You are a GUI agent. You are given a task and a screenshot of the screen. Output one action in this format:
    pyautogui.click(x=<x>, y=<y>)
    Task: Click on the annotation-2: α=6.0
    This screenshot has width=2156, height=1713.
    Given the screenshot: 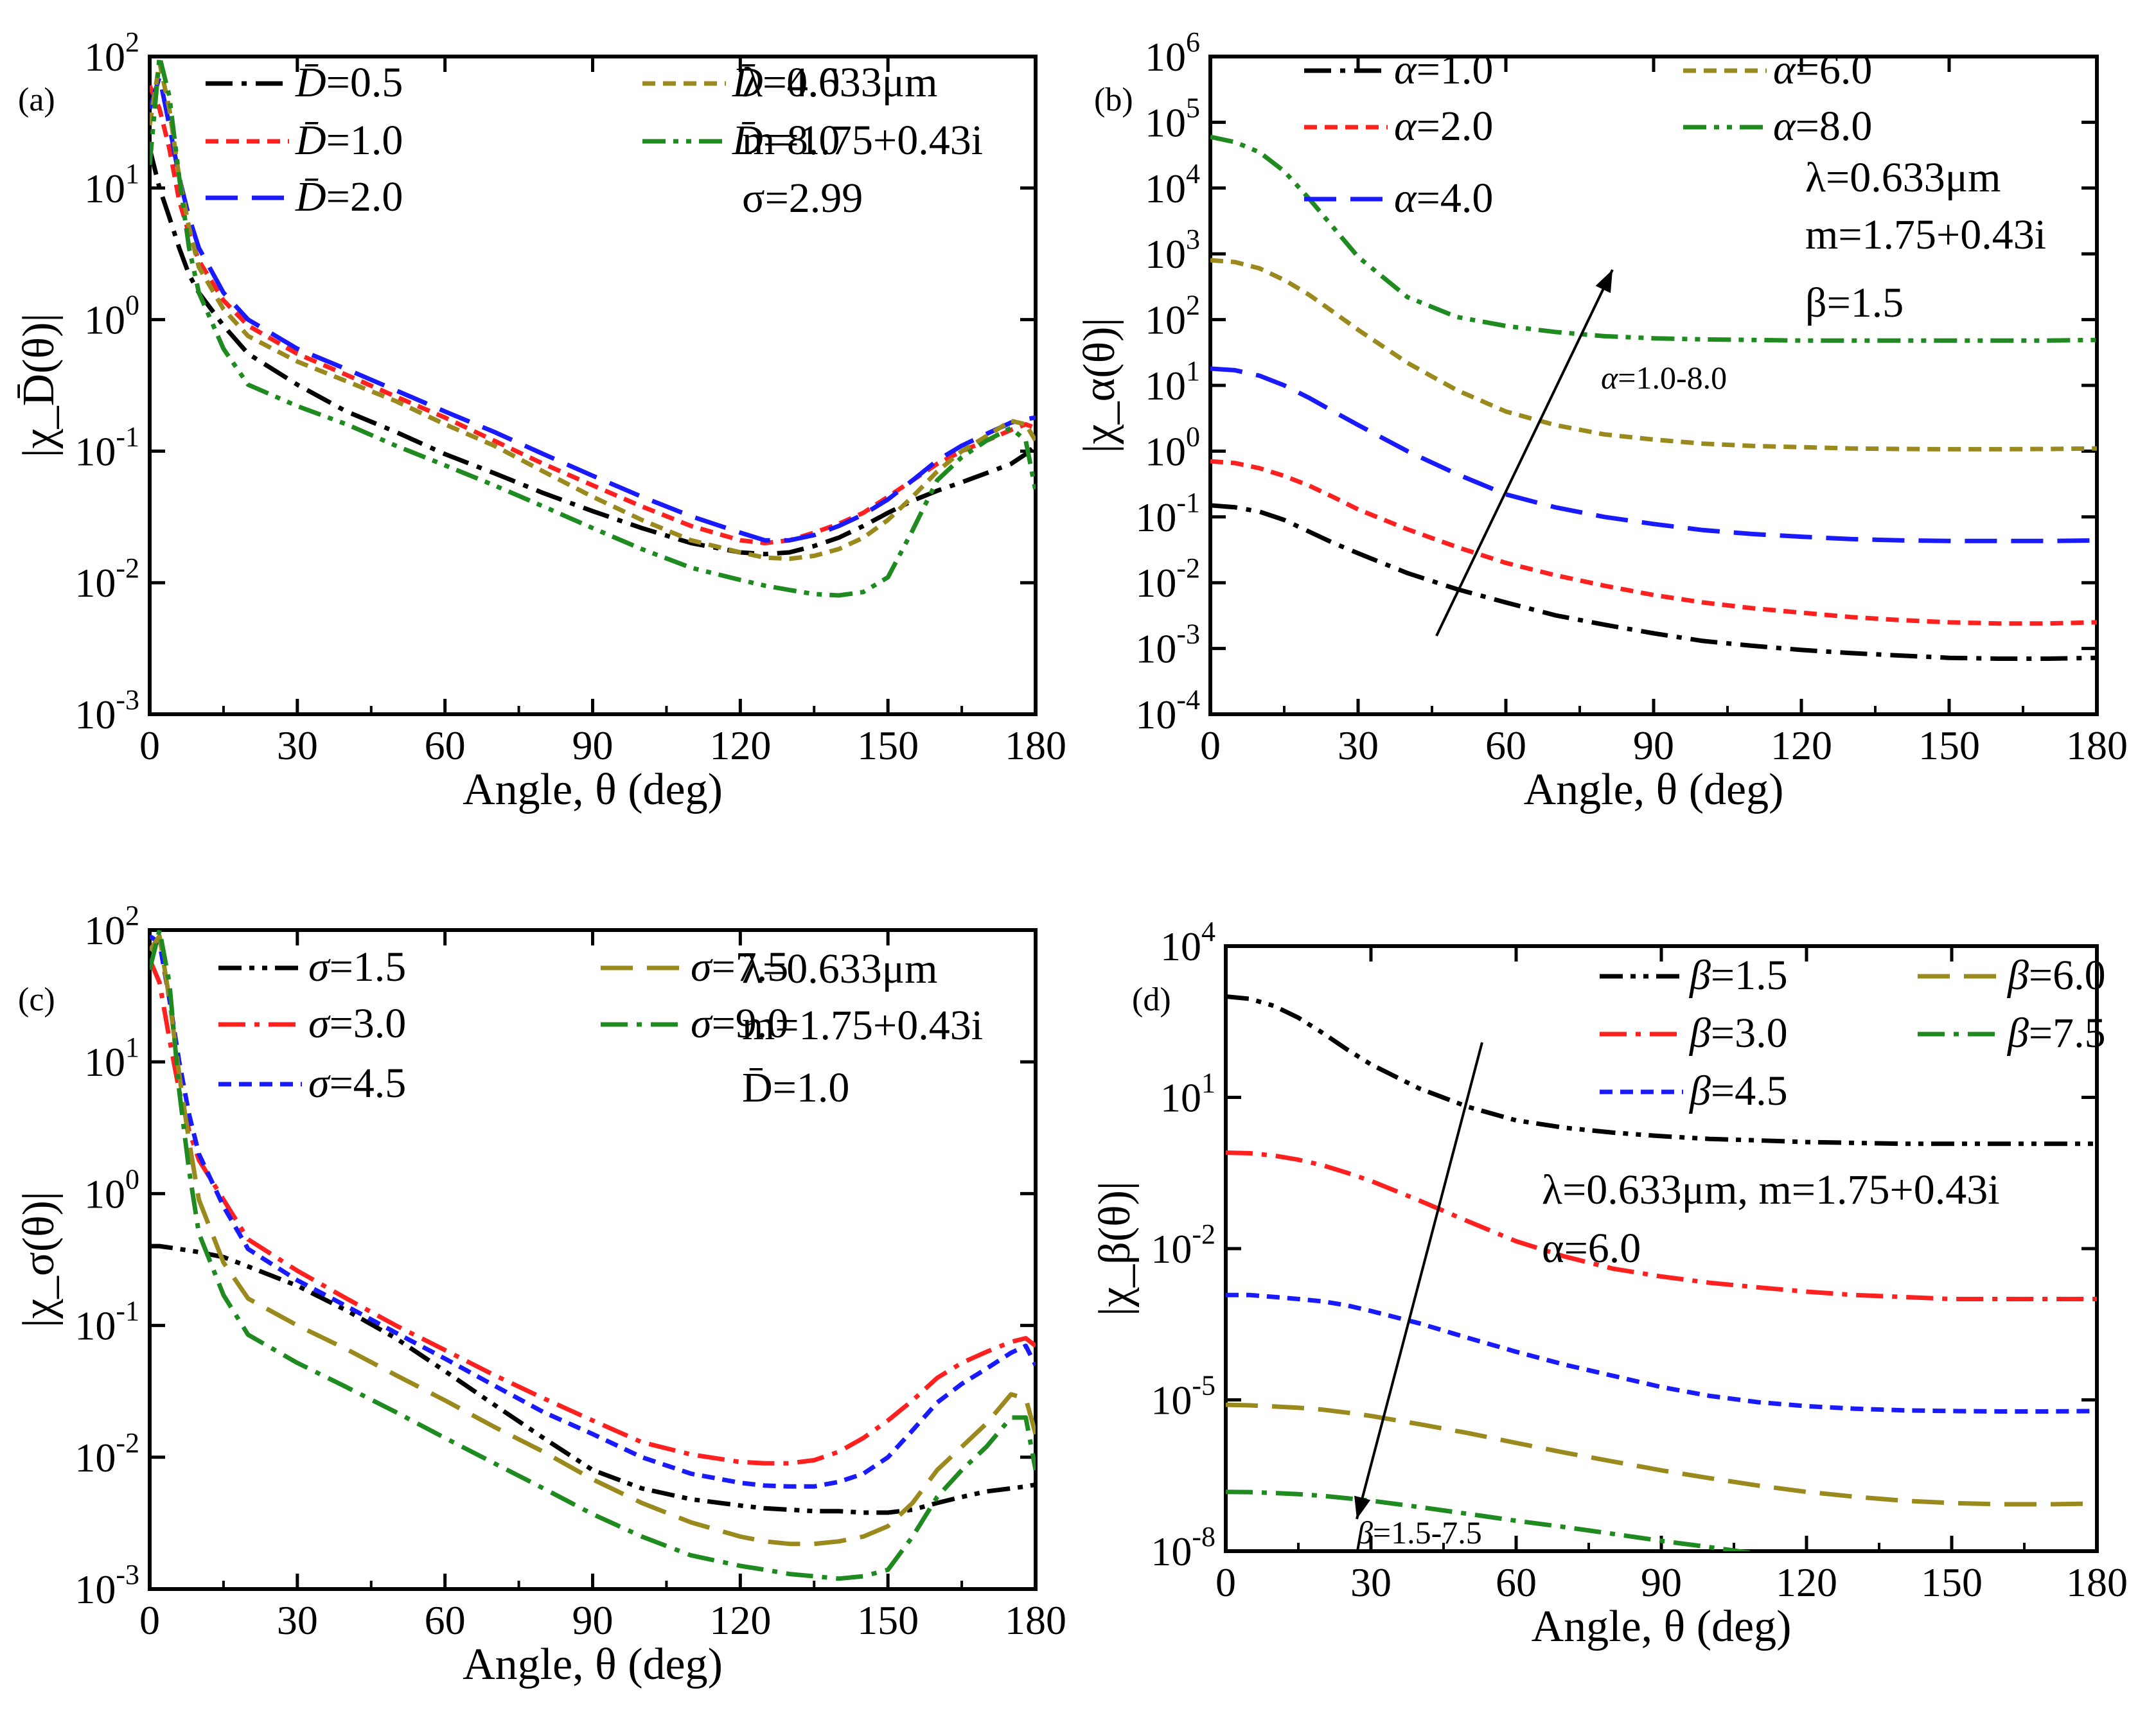 What is the action you would take?
    pyautogui.click(x=1591, y=1248)
    